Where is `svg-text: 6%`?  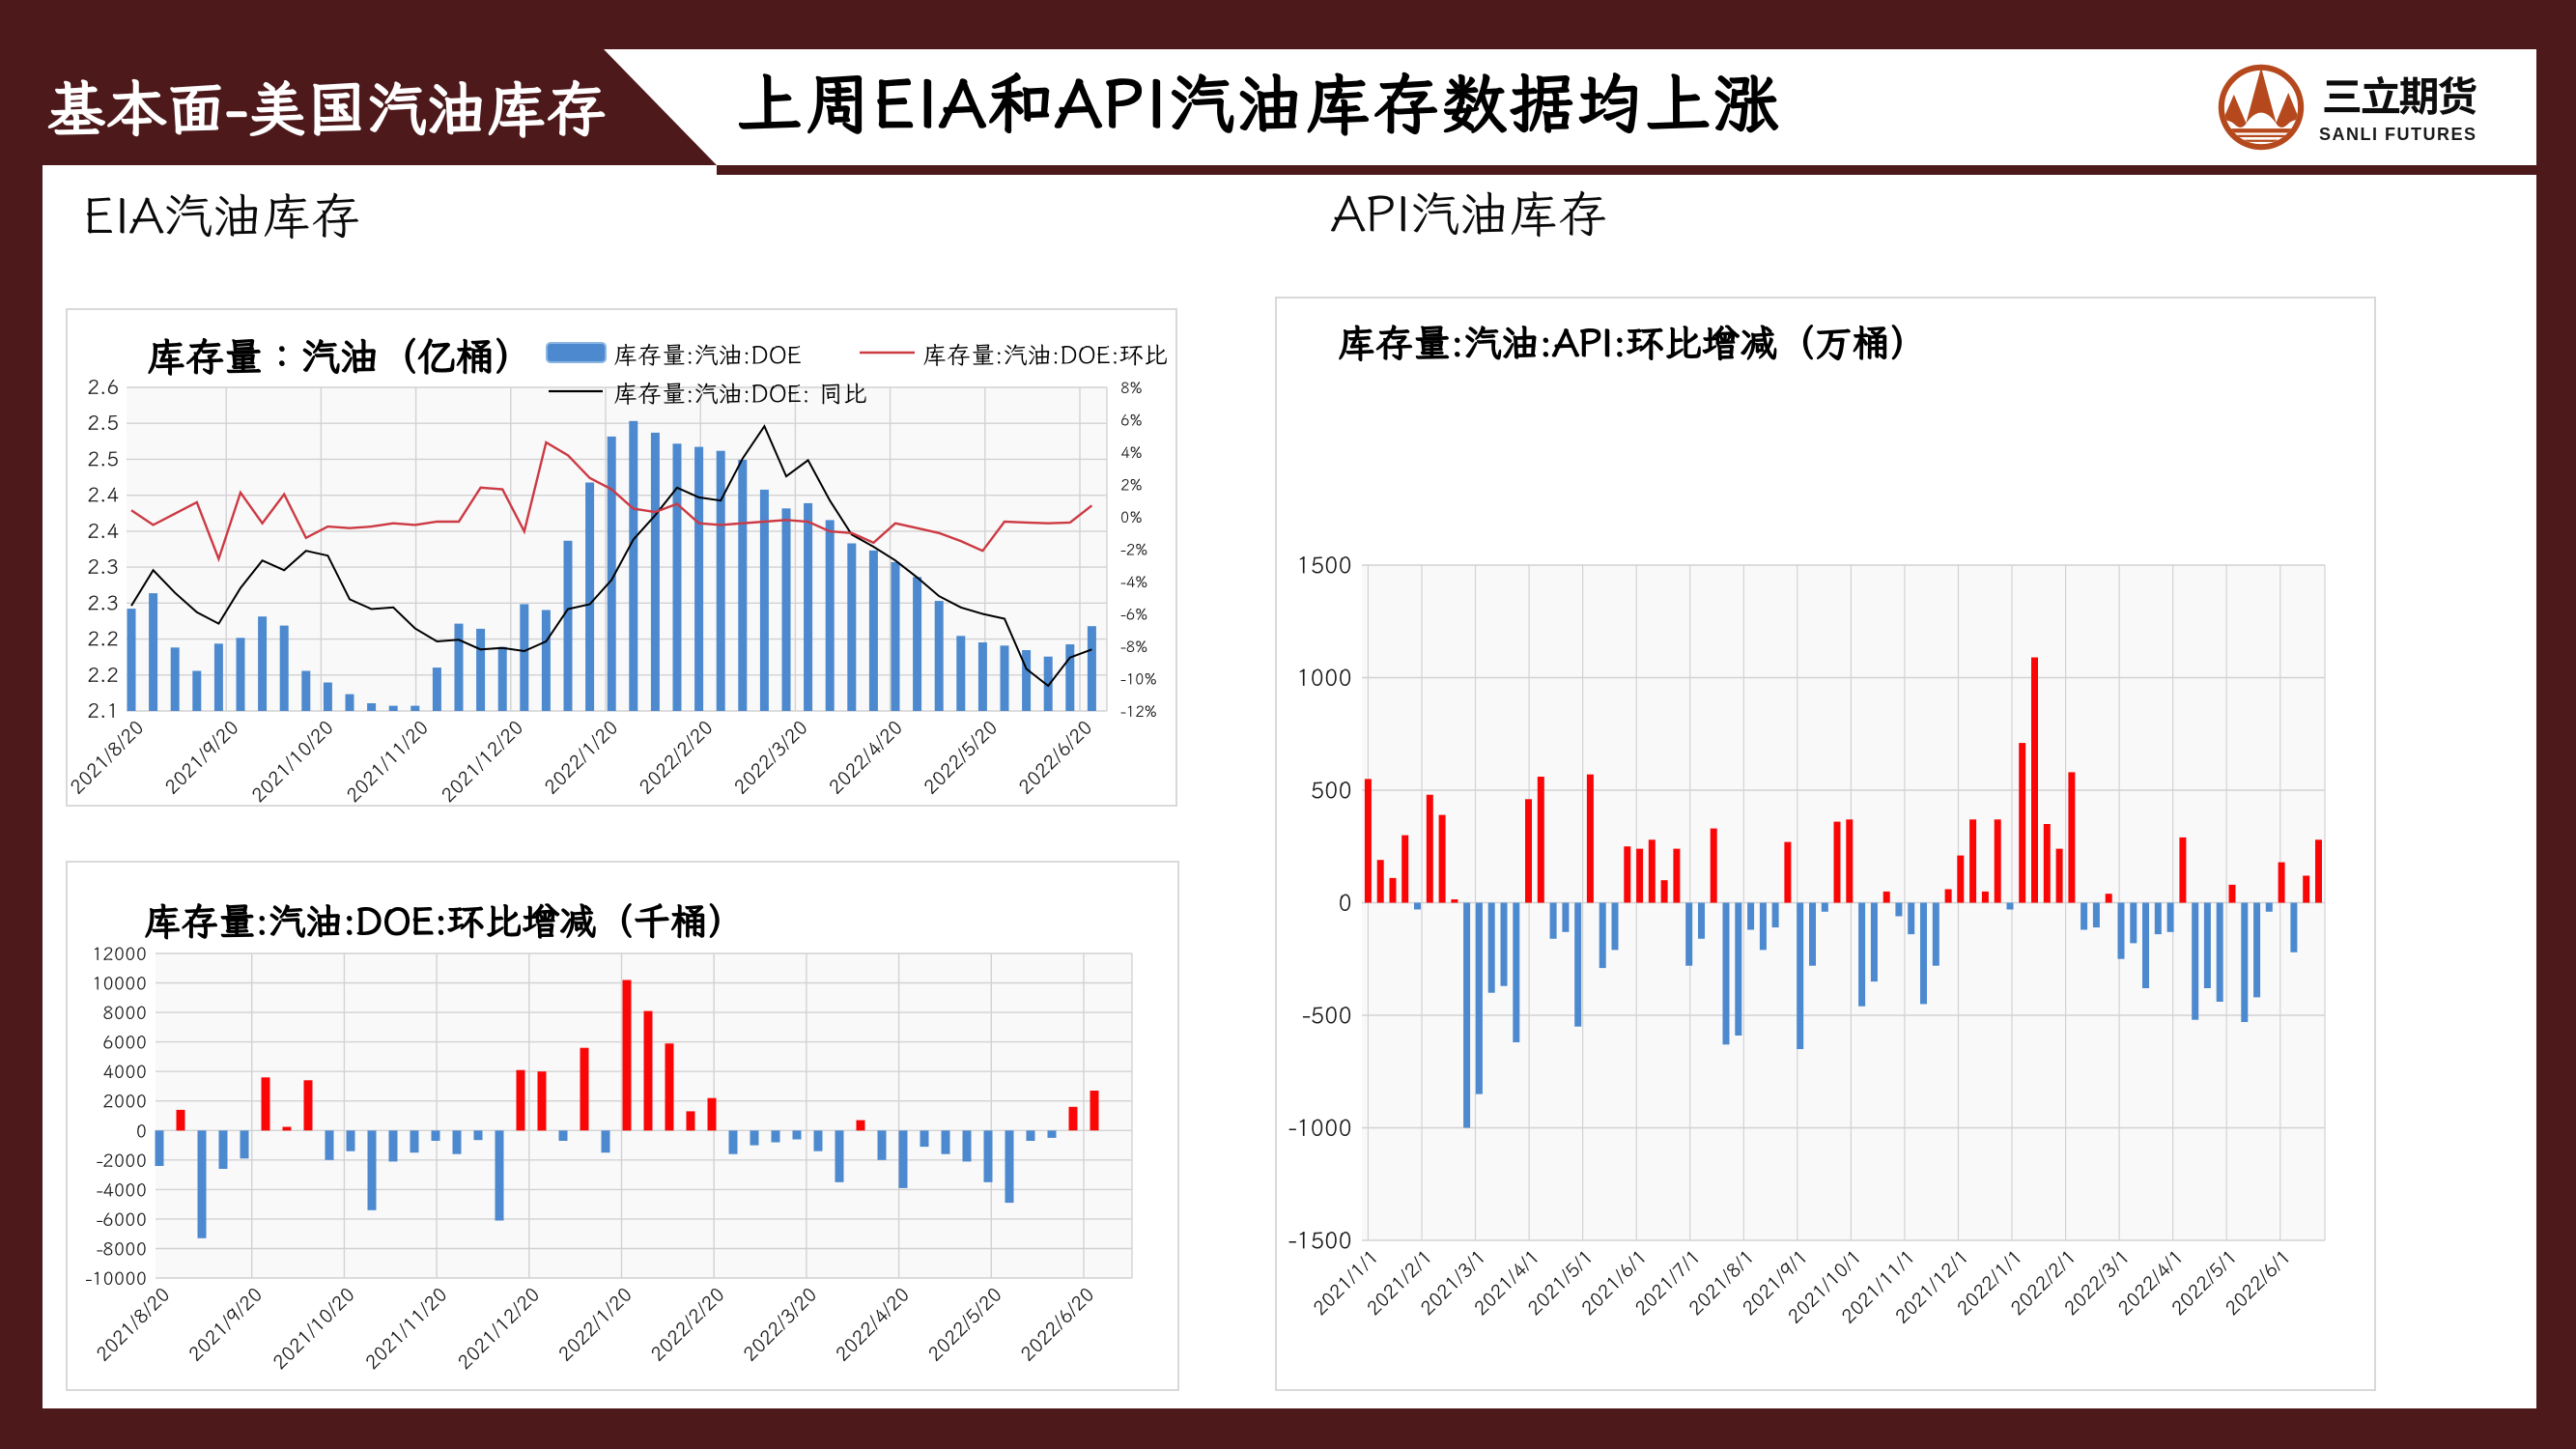 svg-text: 6% is located at coordinates (1131, 420).